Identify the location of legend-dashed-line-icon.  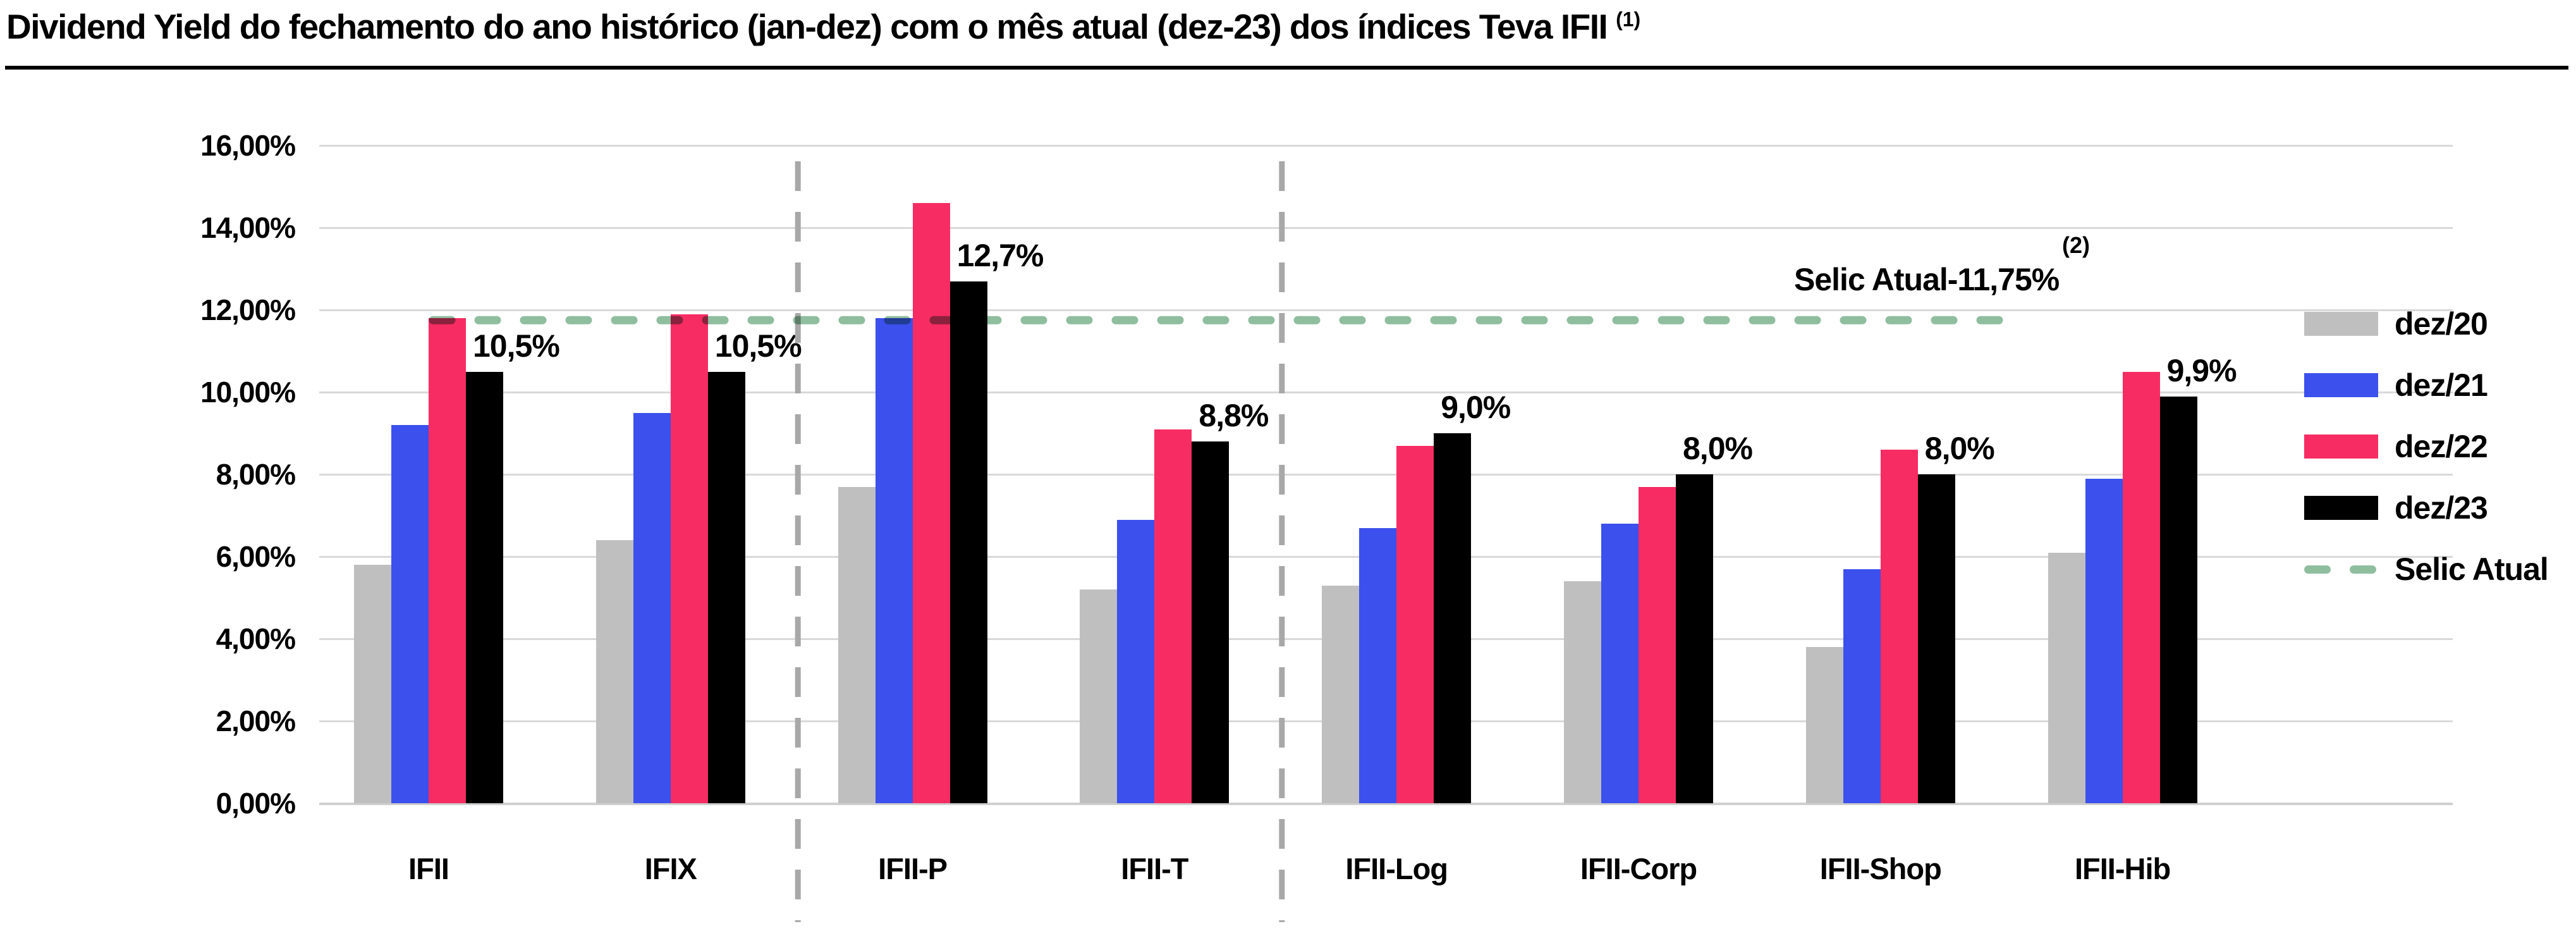
(2341, 569).